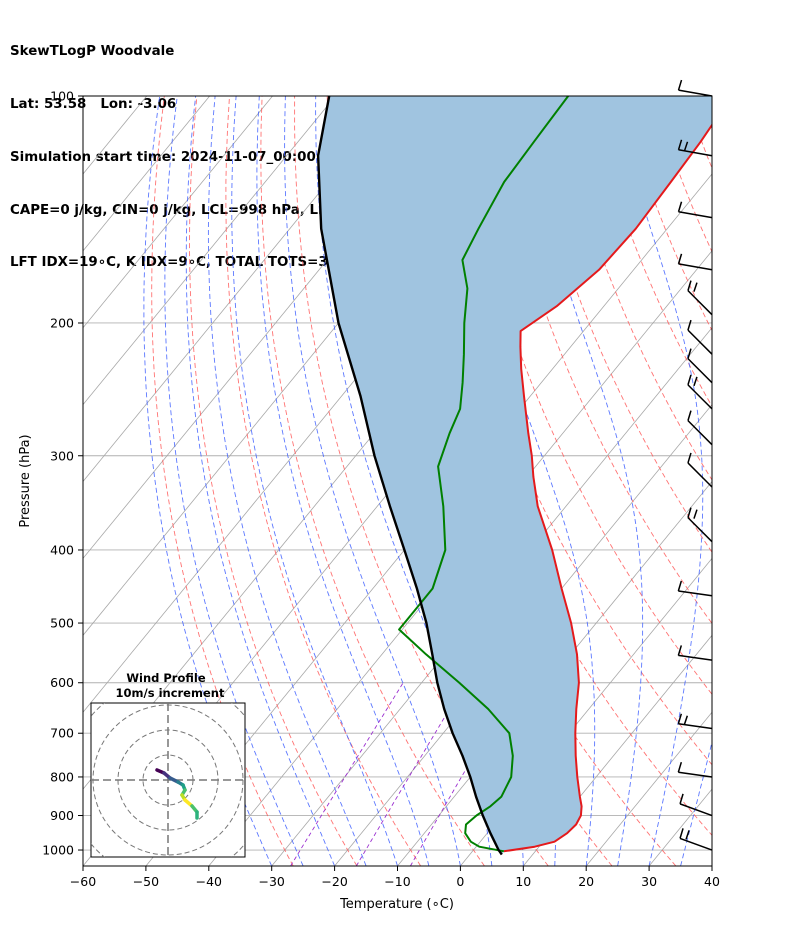  Describe the element at coordinates (397, 881) in the screenshot. I see `x-tick-label: −10` at that location.